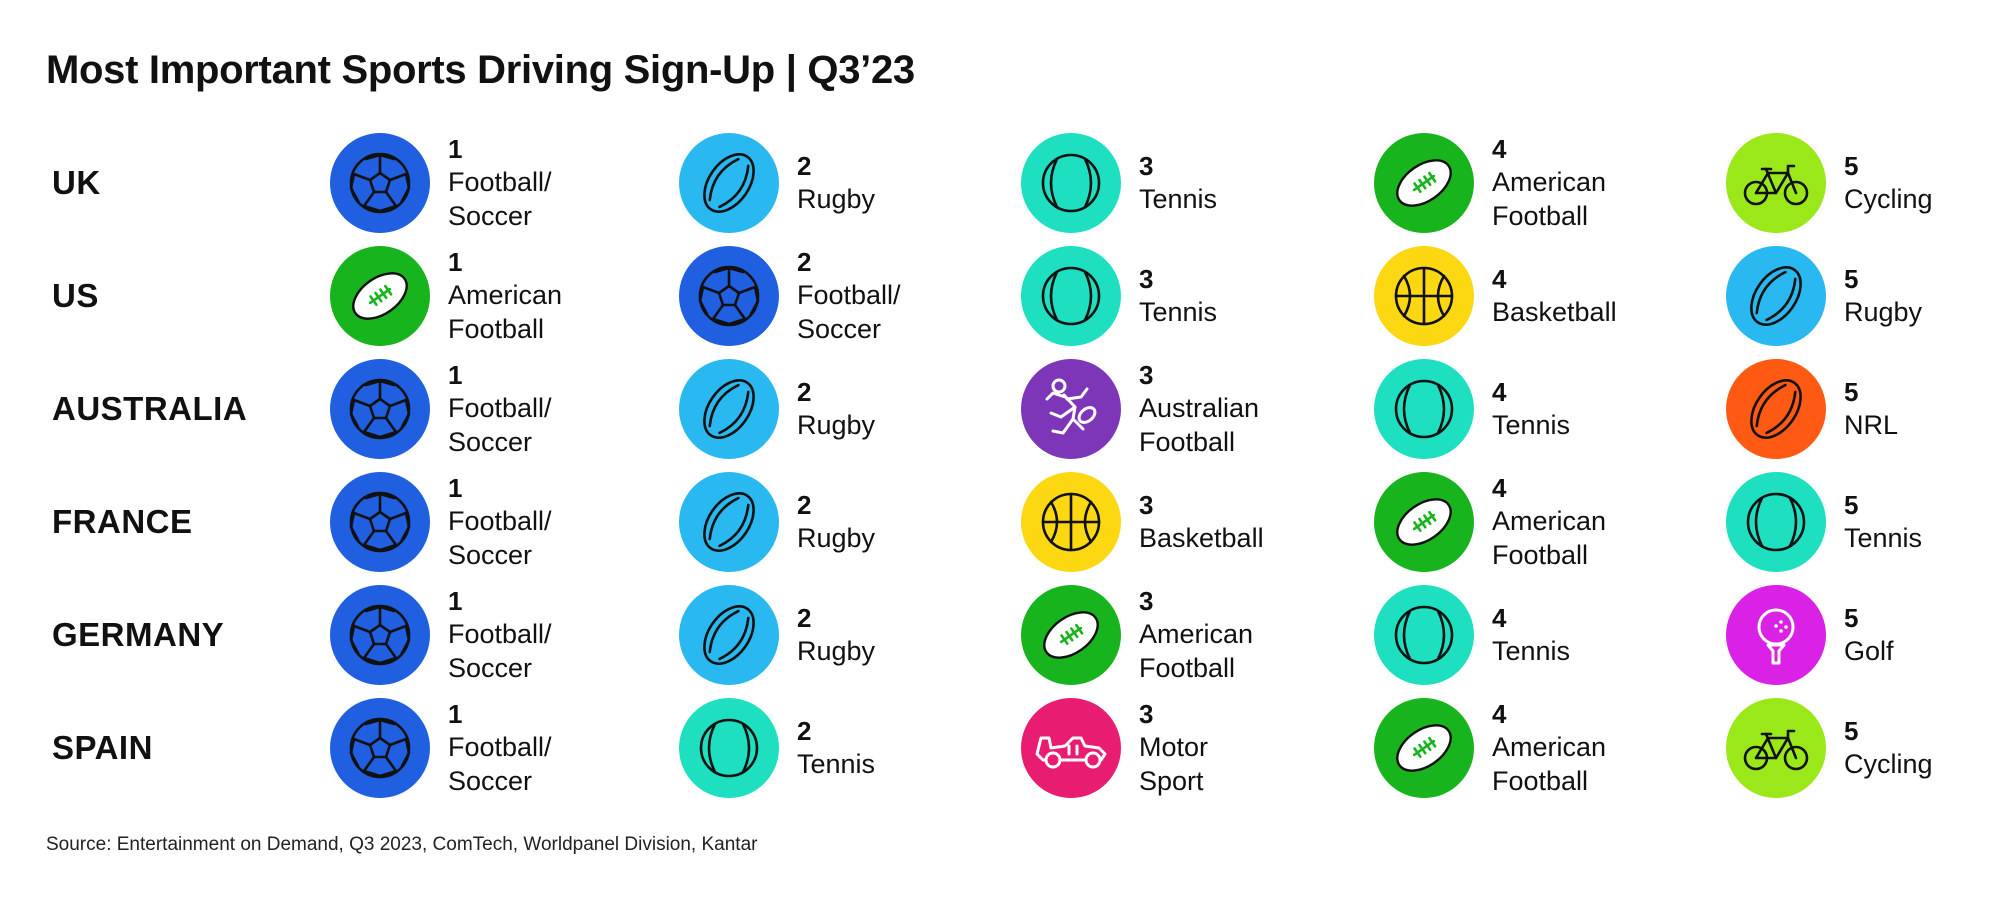 The width and height of the screenshot is (2000, 910). Describe the element at coordinates (1888, 748) in the screenshot. I see `sport-label: 5 Cycling` at that location.